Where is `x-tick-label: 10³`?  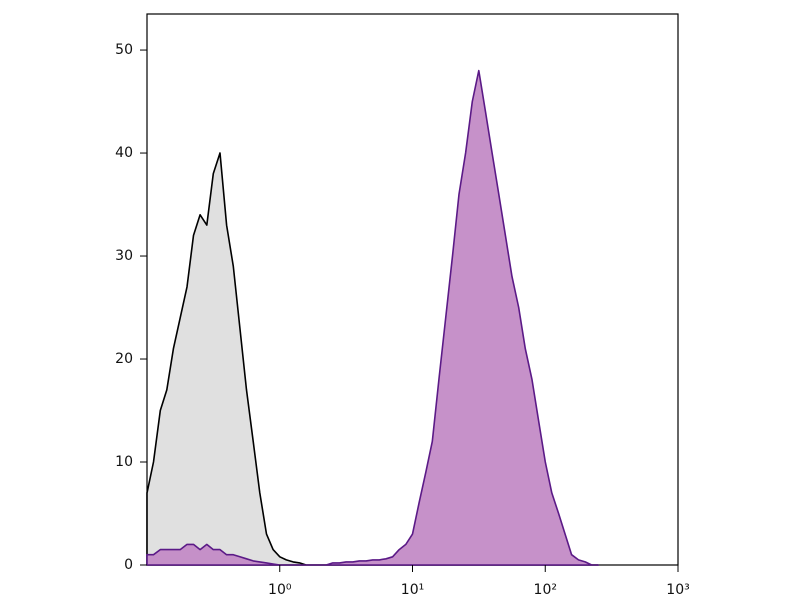
x-tick-label: 10³ is located at coordinates (677, 590).